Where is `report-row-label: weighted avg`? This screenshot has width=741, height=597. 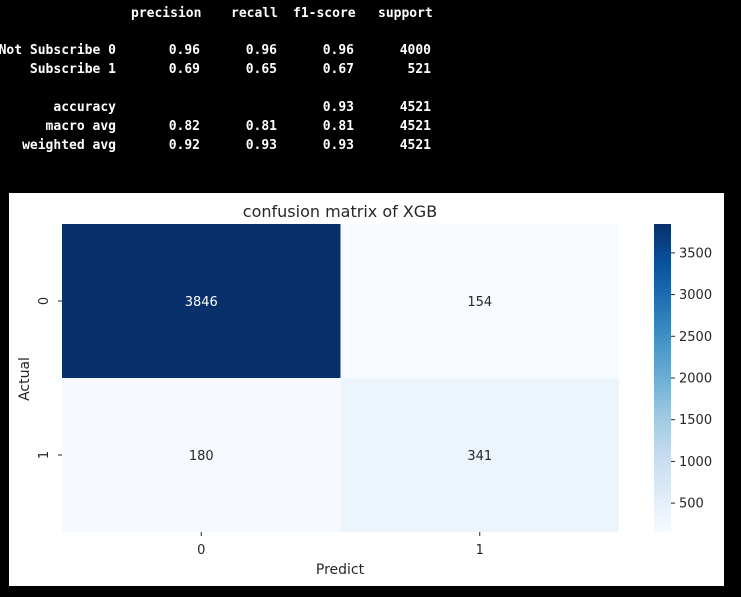 report-row-label: weighted avg is located at coordinates (69, 145).